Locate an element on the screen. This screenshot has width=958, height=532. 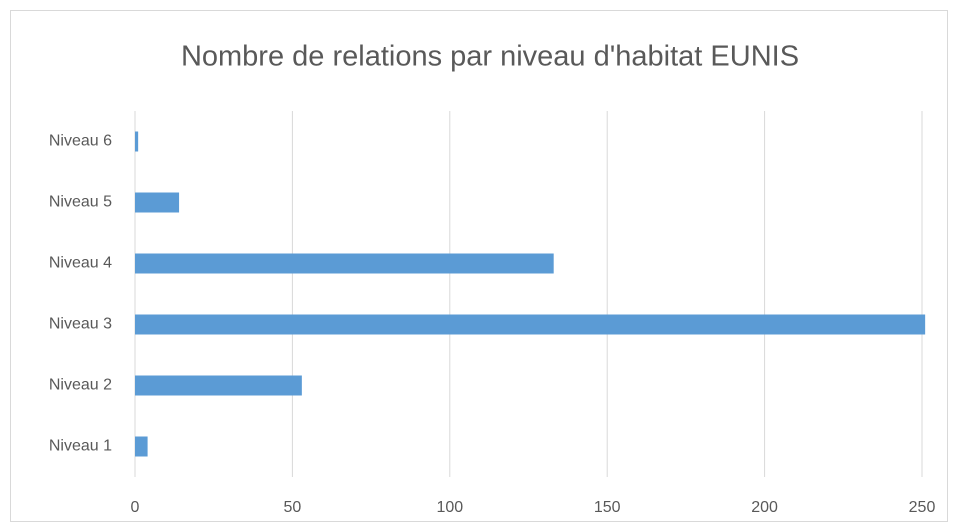
x-tick-label: 200 is located at coordinates (764, 507).